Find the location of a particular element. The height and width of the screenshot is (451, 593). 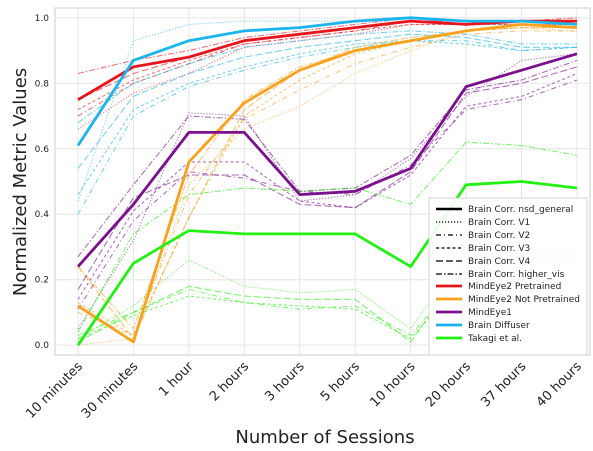

y-tick-label: 0.6 is located at coordinates (42, 150).